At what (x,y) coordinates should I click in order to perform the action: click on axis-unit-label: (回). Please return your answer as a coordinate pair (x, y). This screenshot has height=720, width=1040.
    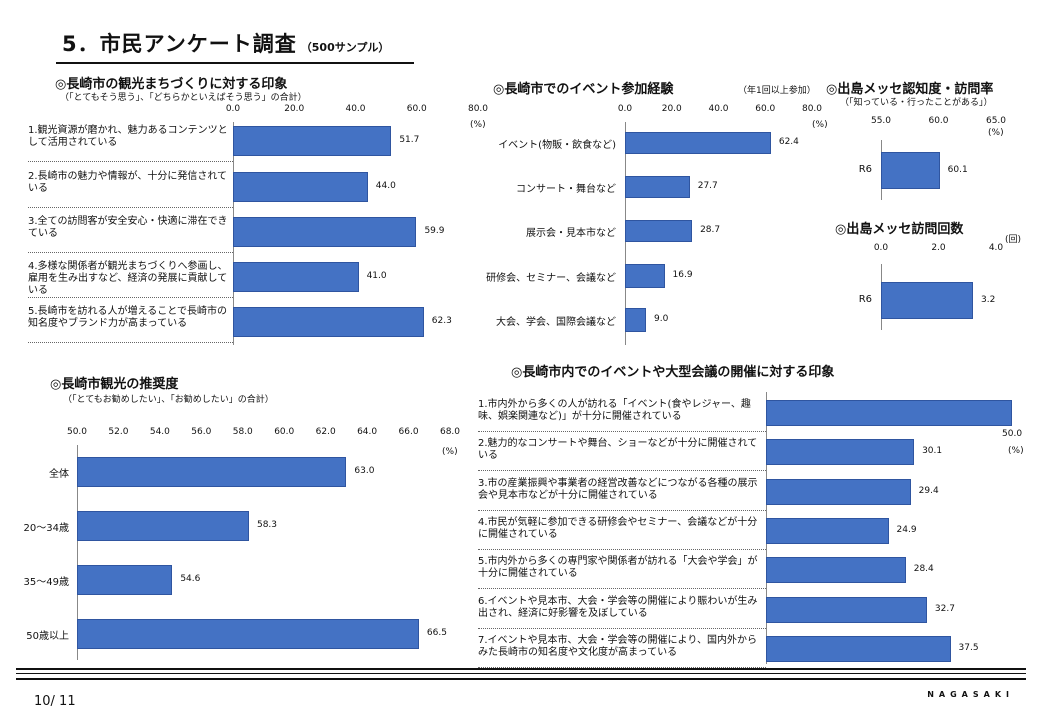
    Looking at the image, I should click on (1013, 240).